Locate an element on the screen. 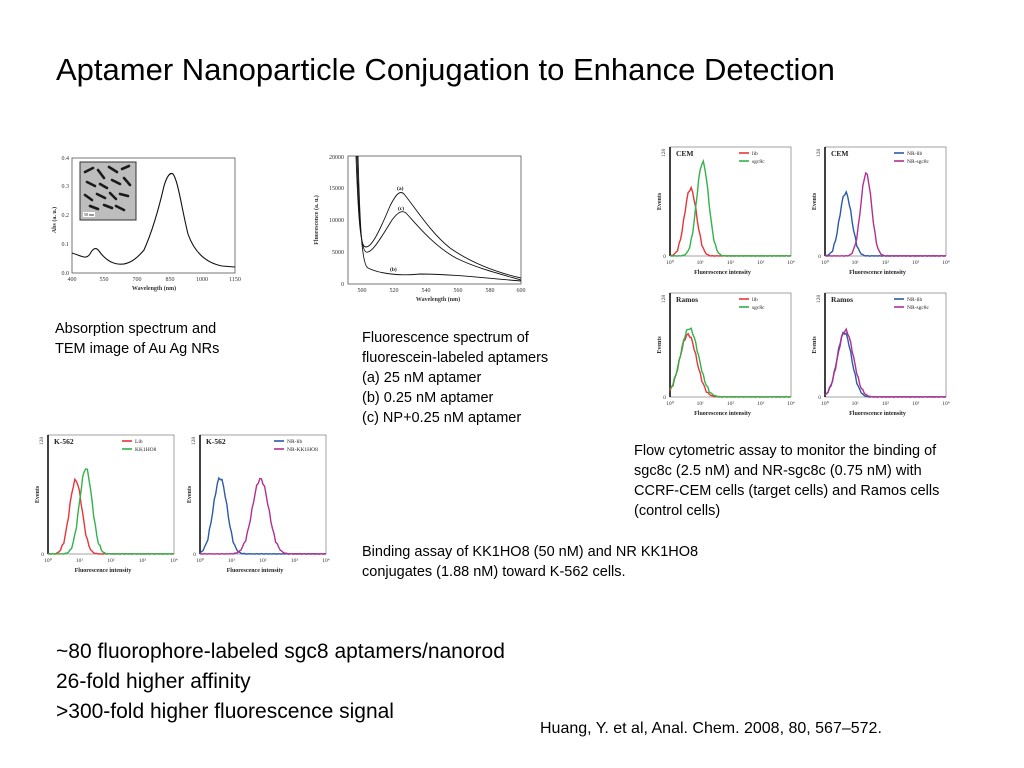 This screenshot has height=768, width=1024. abs-xtick: 850 is located at coordinates (170, 280).